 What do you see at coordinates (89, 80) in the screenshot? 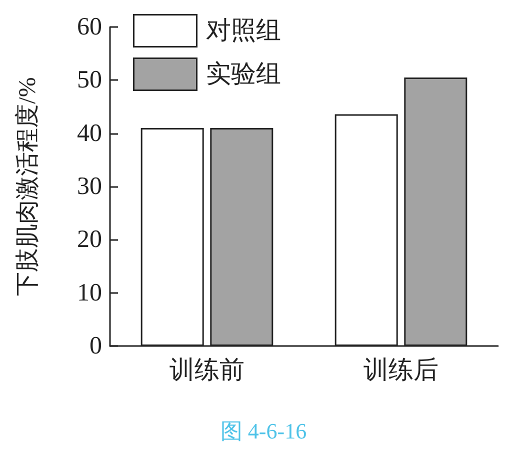
I see `y-tick-label: 50` at bounding box center [89, 80].